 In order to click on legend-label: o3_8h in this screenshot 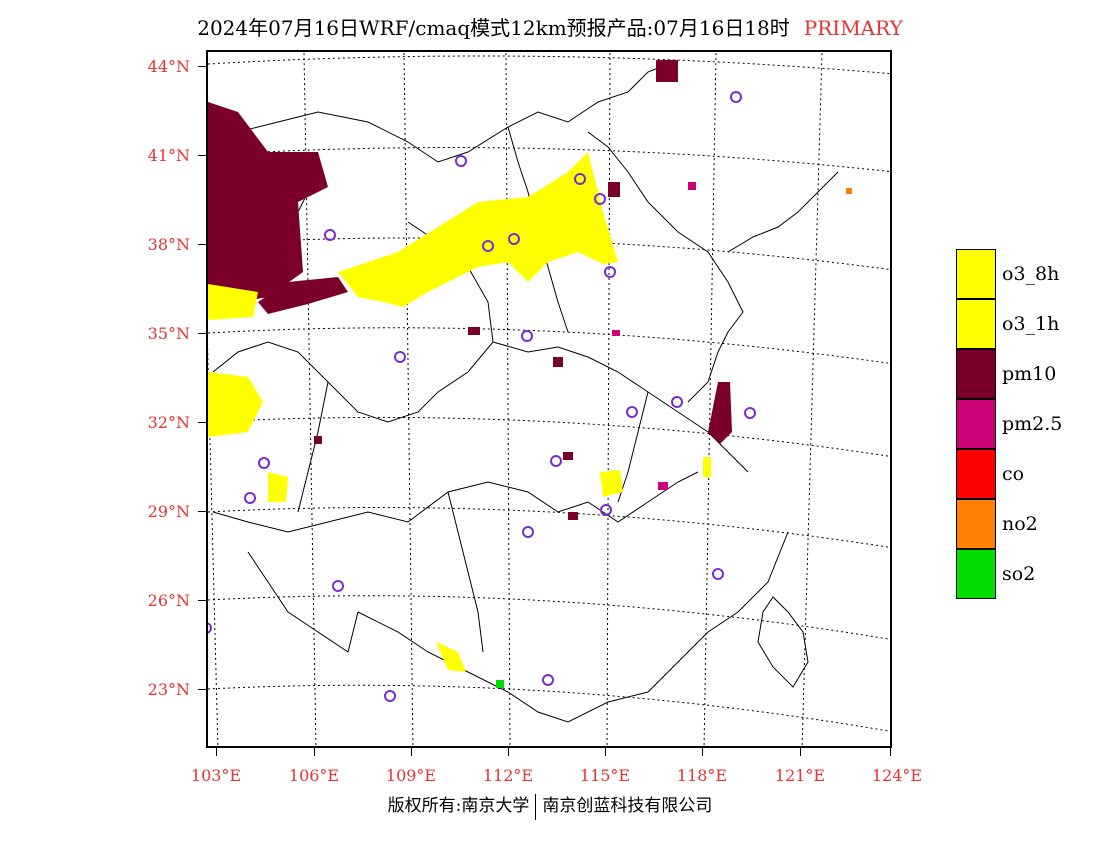, I will do `click(1031, 274)`.